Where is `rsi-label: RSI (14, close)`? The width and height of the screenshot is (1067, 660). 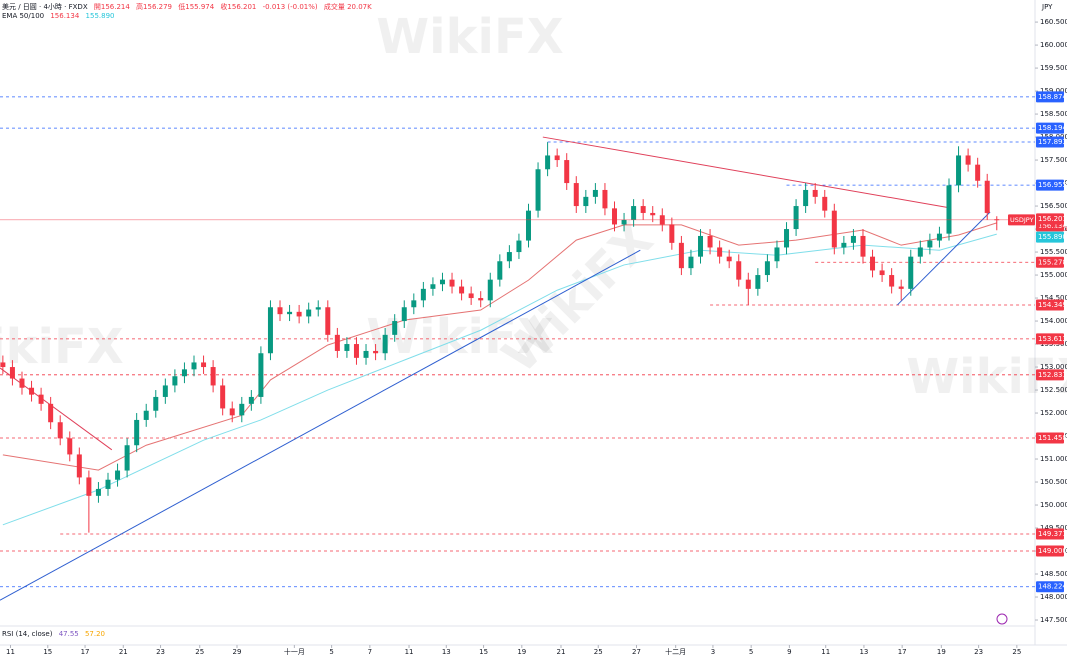 rsi-label: RSI (14, close) is located at coordinates (27, 634).